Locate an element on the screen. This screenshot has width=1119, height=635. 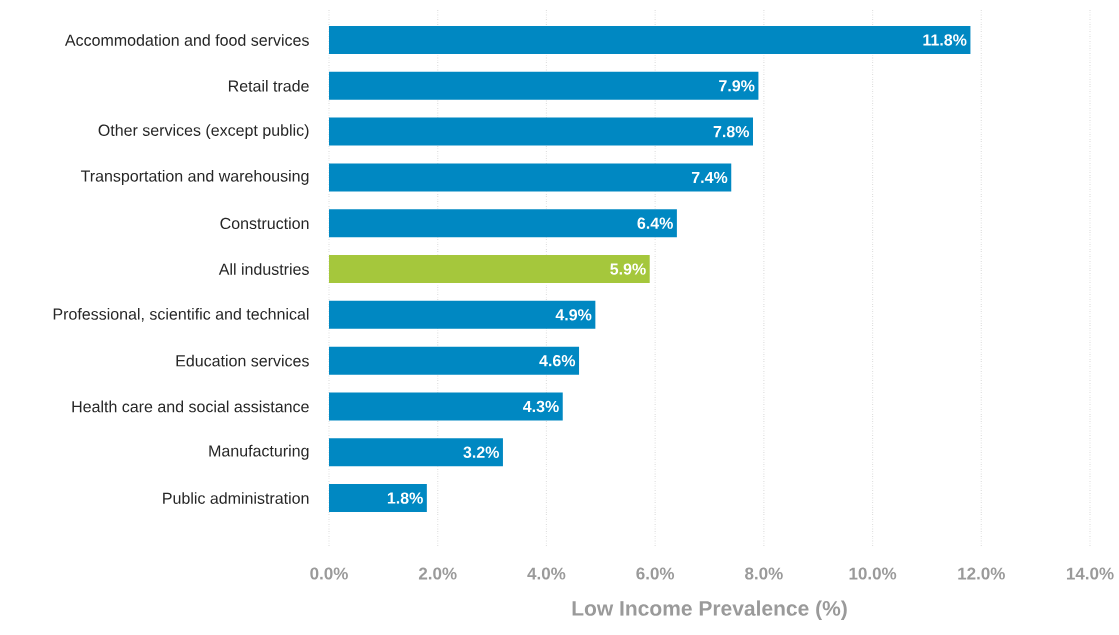
data-label: 6.4% is located at coordinates (655, 223).